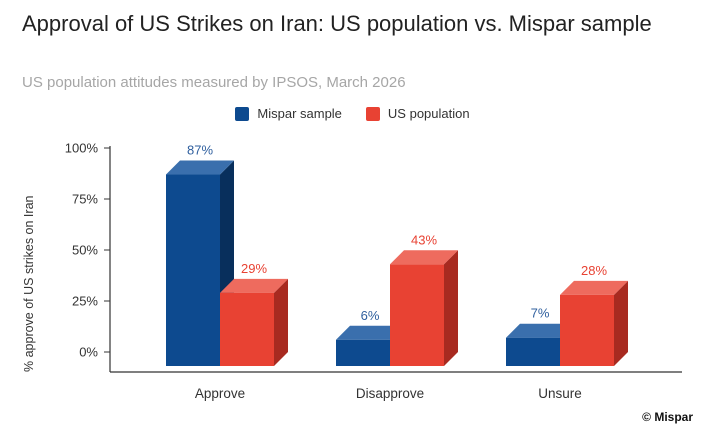 Image resolution: width=705 pixels, height=441 pixels. I want to click on legend-swatch-us-population, so click(372, 113).